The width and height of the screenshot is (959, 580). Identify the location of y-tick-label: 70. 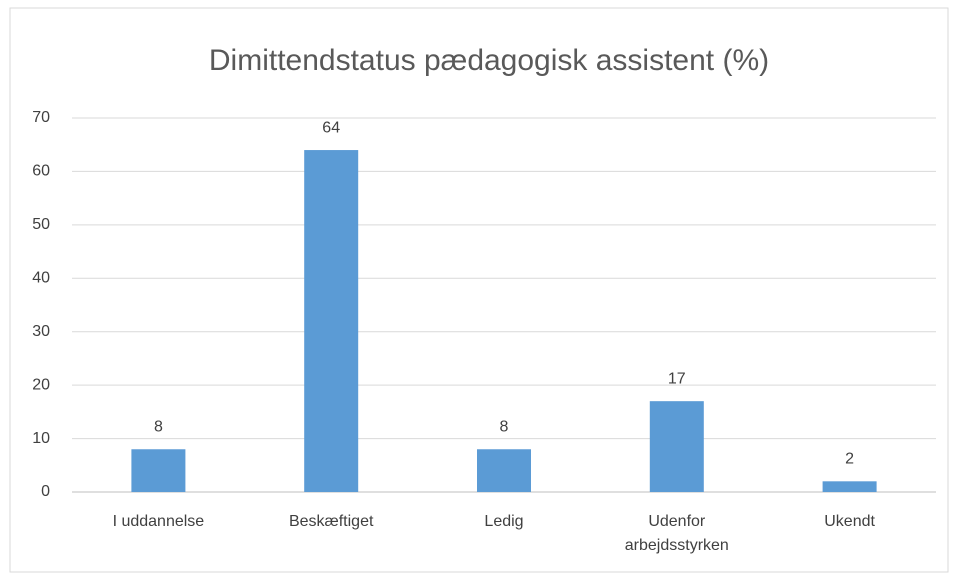
(41, 117).